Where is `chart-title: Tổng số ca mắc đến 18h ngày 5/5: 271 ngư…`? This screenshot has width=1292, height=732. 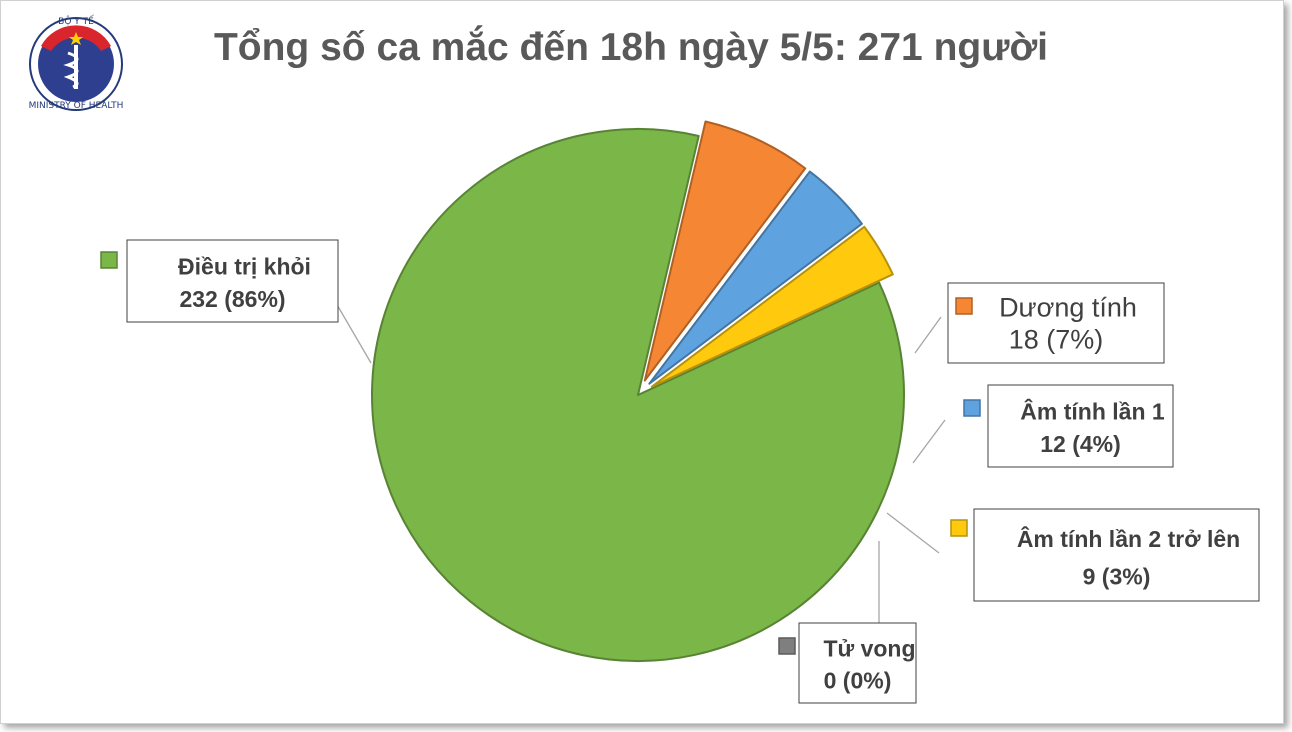
chart-title: Tổng số ca mắc đến 18h ngày 5/5: 271 ngư… is located at coordinates (631, 47).